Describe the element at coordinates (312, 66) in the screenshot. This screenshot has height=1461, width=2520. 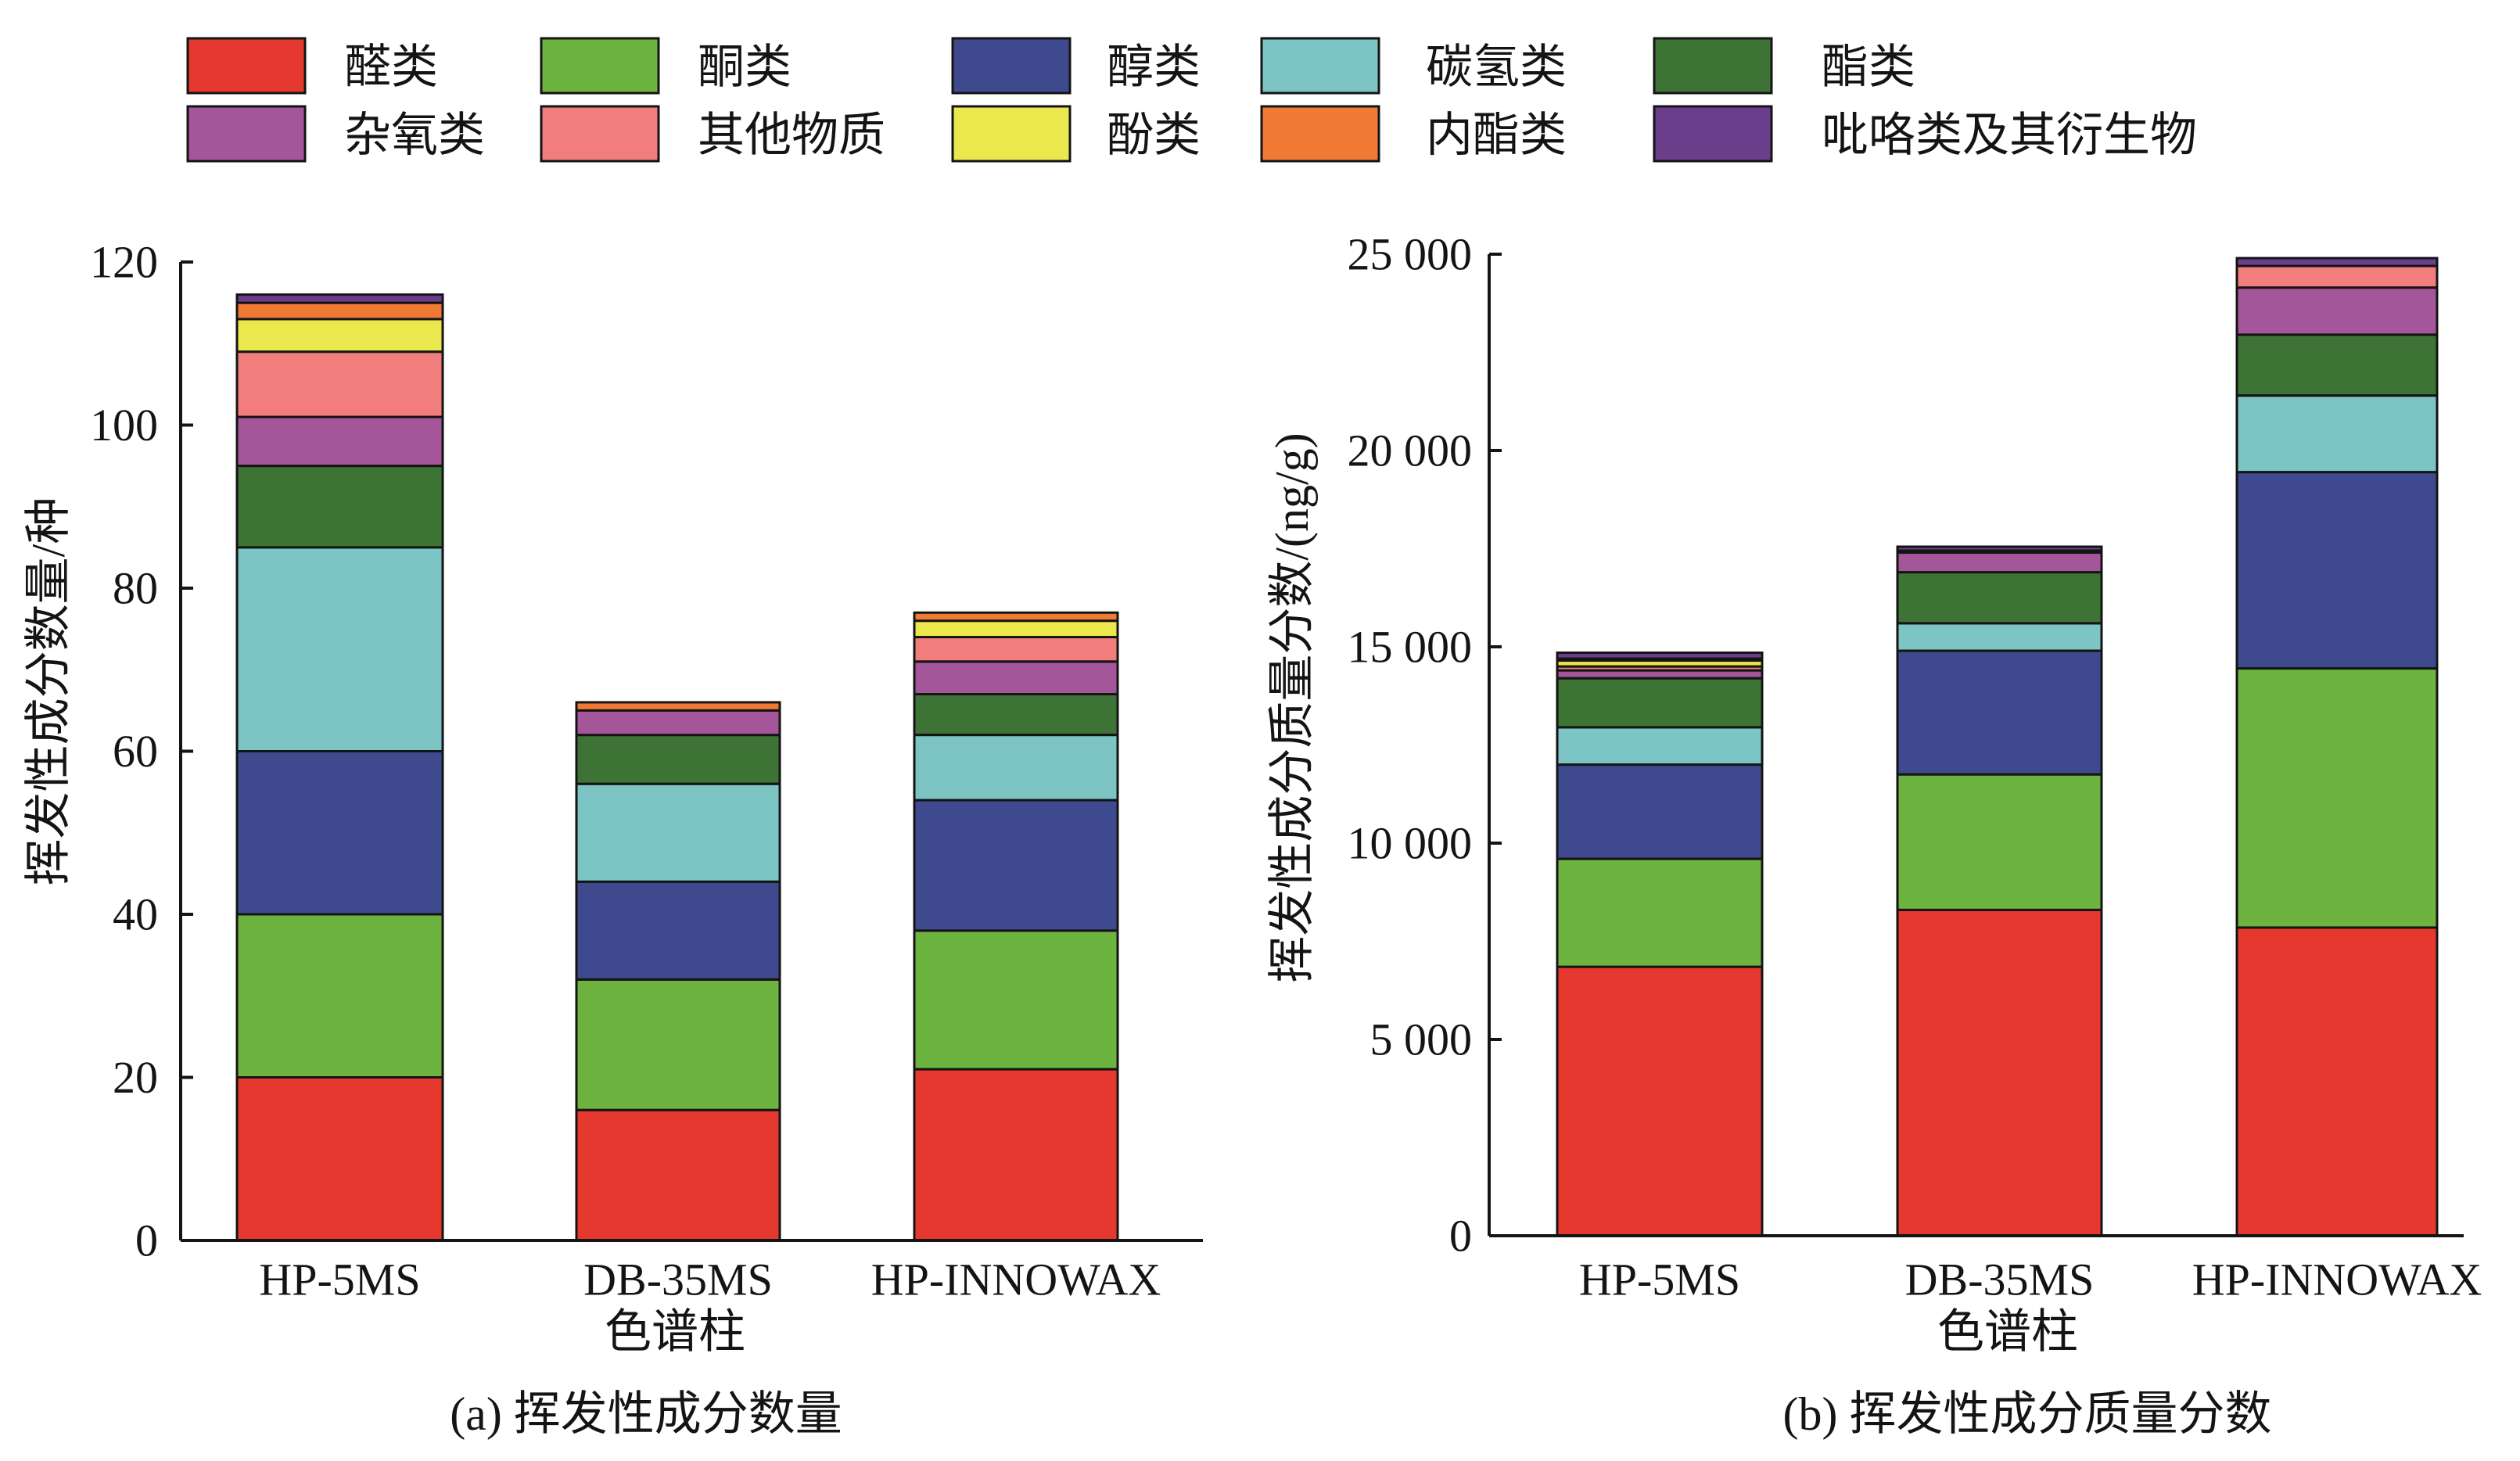
I see `legend-item: 醛类` at that location.